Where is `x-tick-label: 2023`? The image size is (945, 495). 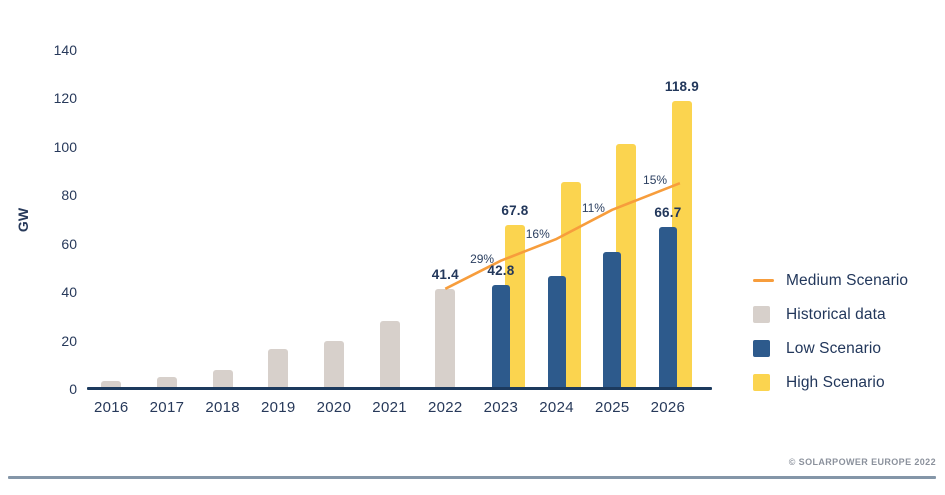 x-tick-label: 2023 is located at coordinates (501, 407).